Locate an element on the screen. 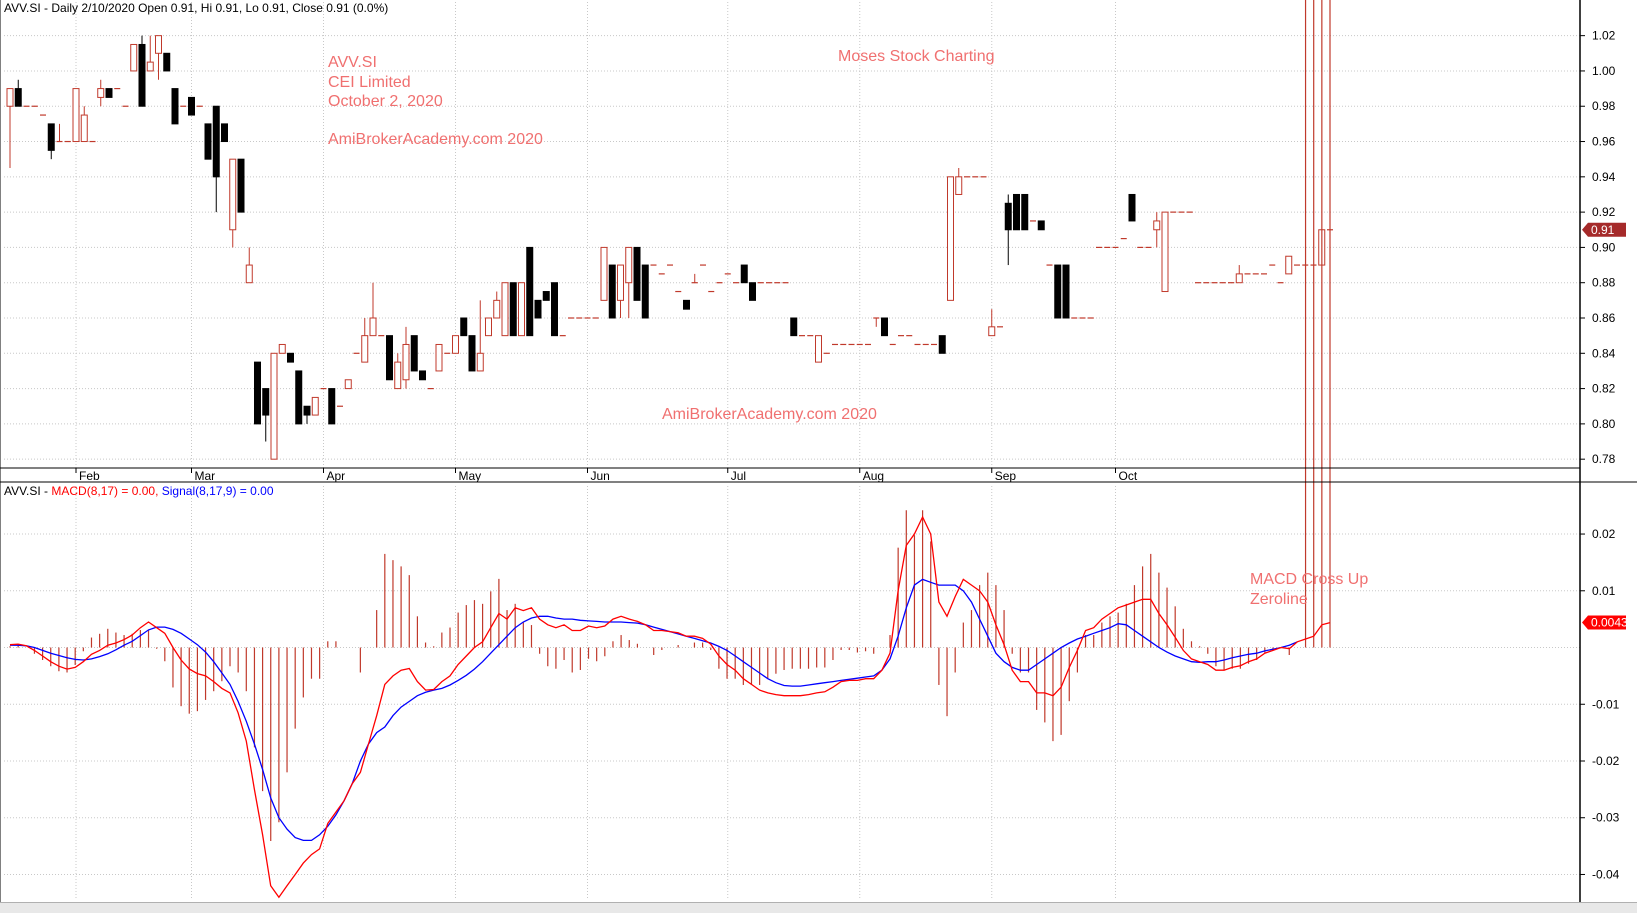  macd-tick-label: 0.01 is located at coordinates (1604, 591).